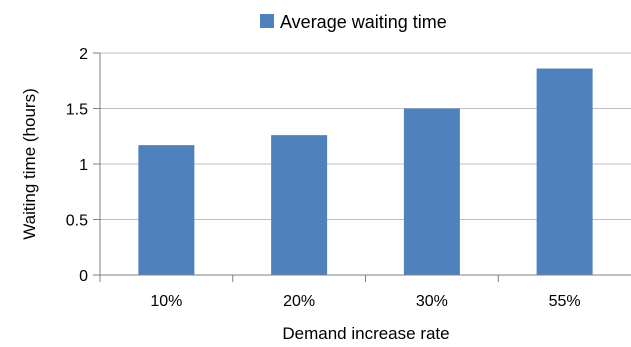  Describe the element at coordinates (299, 301) in the screenshot. I see `x-tick-label: 20%` at that location.